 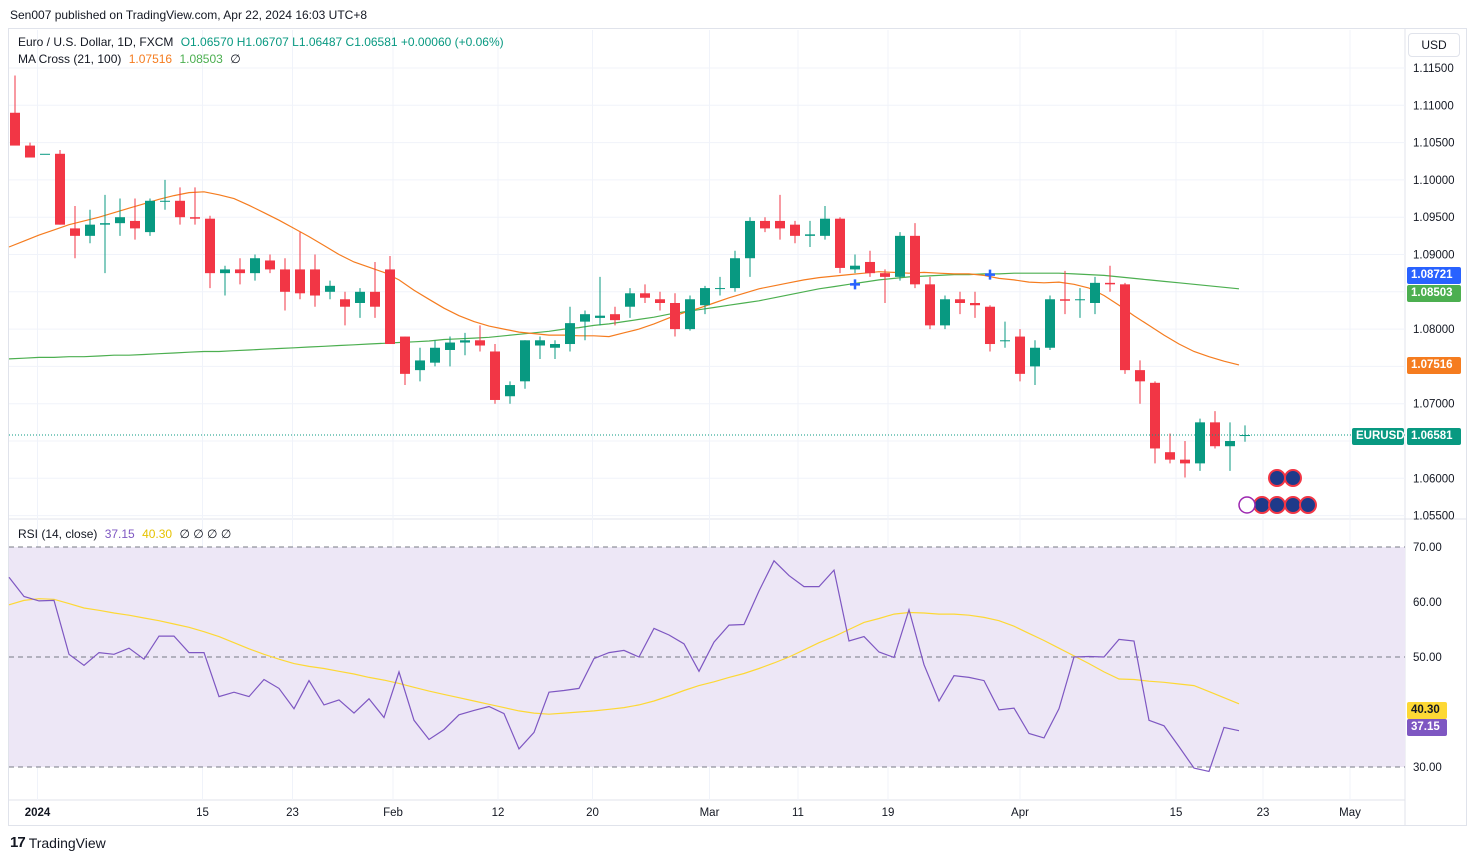 I want to click on rsi-extra: ∅ ∅ ∅ ∅, so click(x=205, y=534).